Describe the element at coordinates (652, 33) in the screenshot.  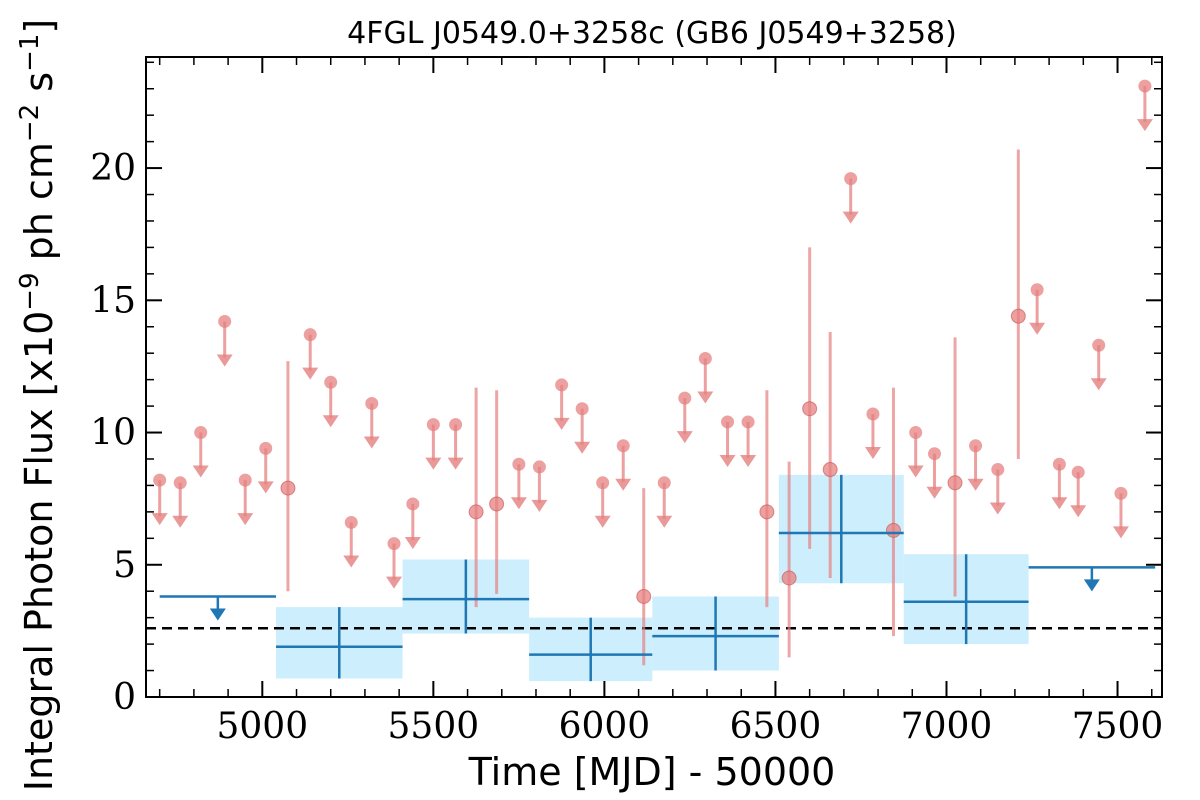
I see `chart-title: 4FGL J0549.0+3258c (GB6 J0549+3258)` at that location.